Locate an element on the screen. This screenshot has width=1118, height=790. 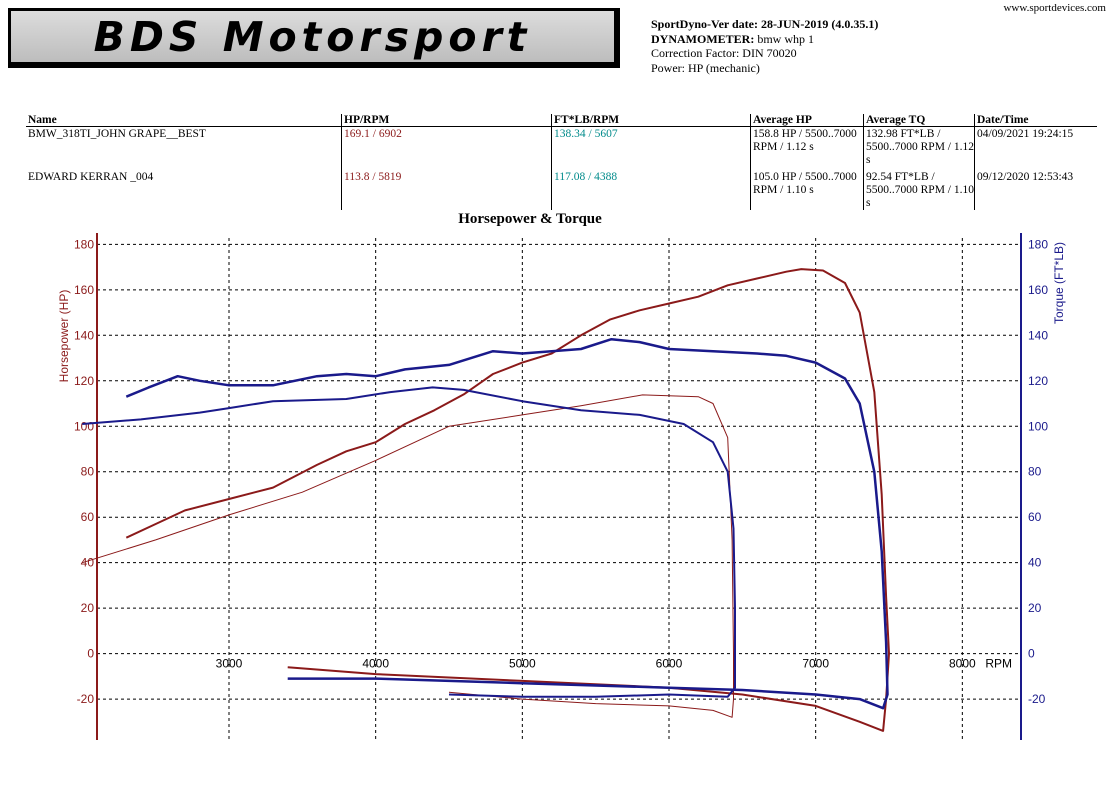
y-tick-right: -20 is located at coordinates (1037, 699).